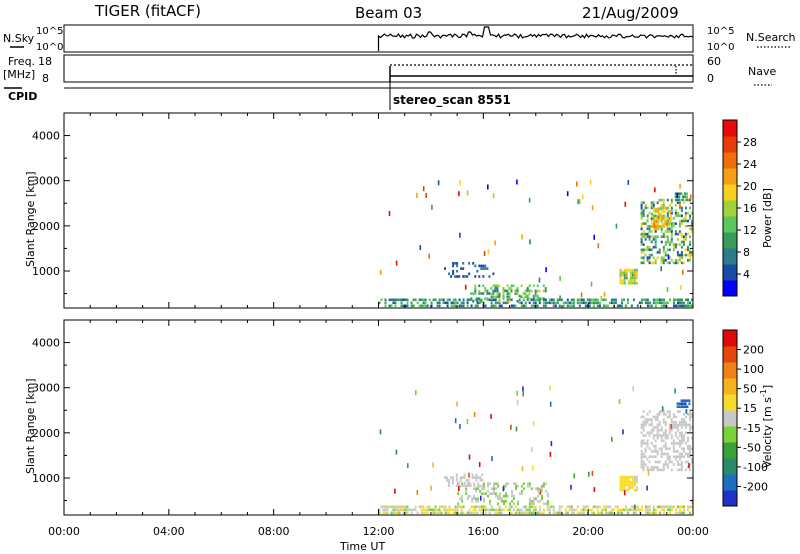 This screenshot has height=554, width=800. What do you see at coordinates (750, 142) in the screenshot?
I see `power-colorbar-tick-label: 28` at bounding box center [750, 142].